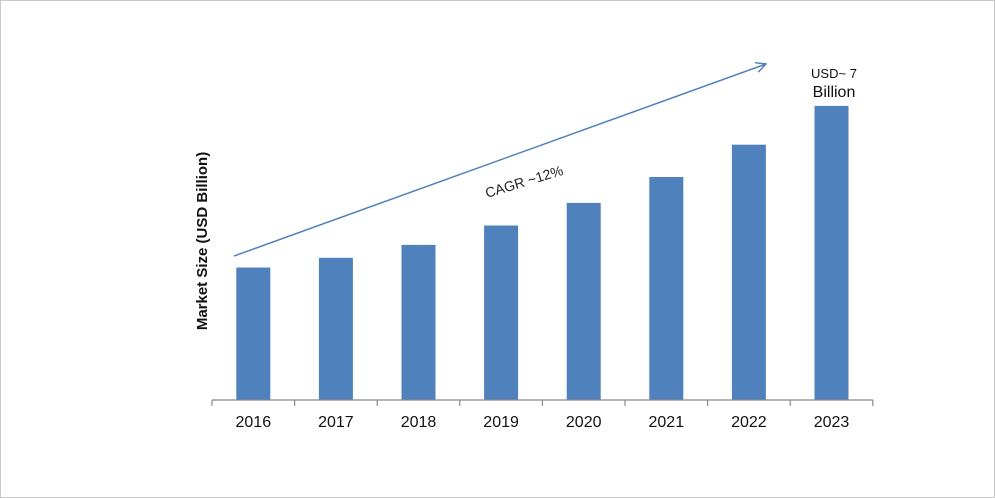 The height and width of the screenshot is (498, 995). Describe the element at coordinates (542, 403) in the screenshot. I see `x-axis-ticks` at that location.